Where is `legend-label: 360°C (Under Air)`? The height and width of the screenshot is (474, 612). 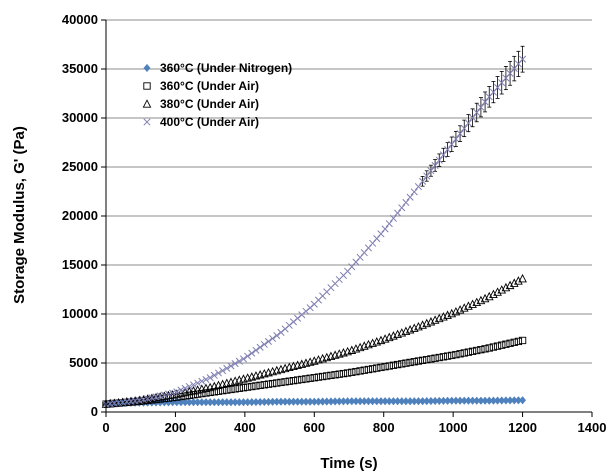 legend-label: 360°C (Under Air) is located at coordinates (209, 86).